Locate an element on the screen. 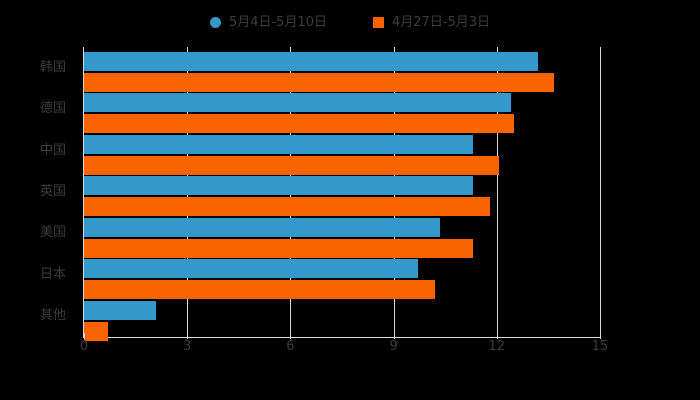  legend-item-series-0: 5月4日-5月10日 is located at coordinates (268, 22).